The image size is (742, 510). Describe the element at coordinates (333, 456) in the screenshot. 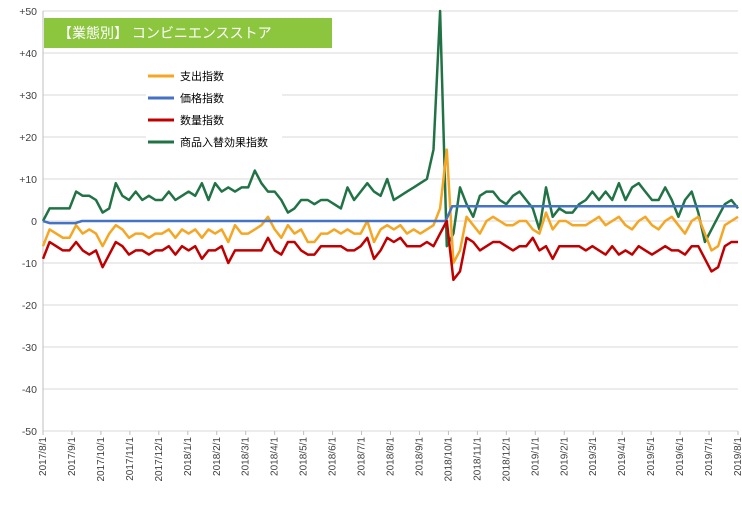

I see `x-tick-label: 2018/6/1` at that location.